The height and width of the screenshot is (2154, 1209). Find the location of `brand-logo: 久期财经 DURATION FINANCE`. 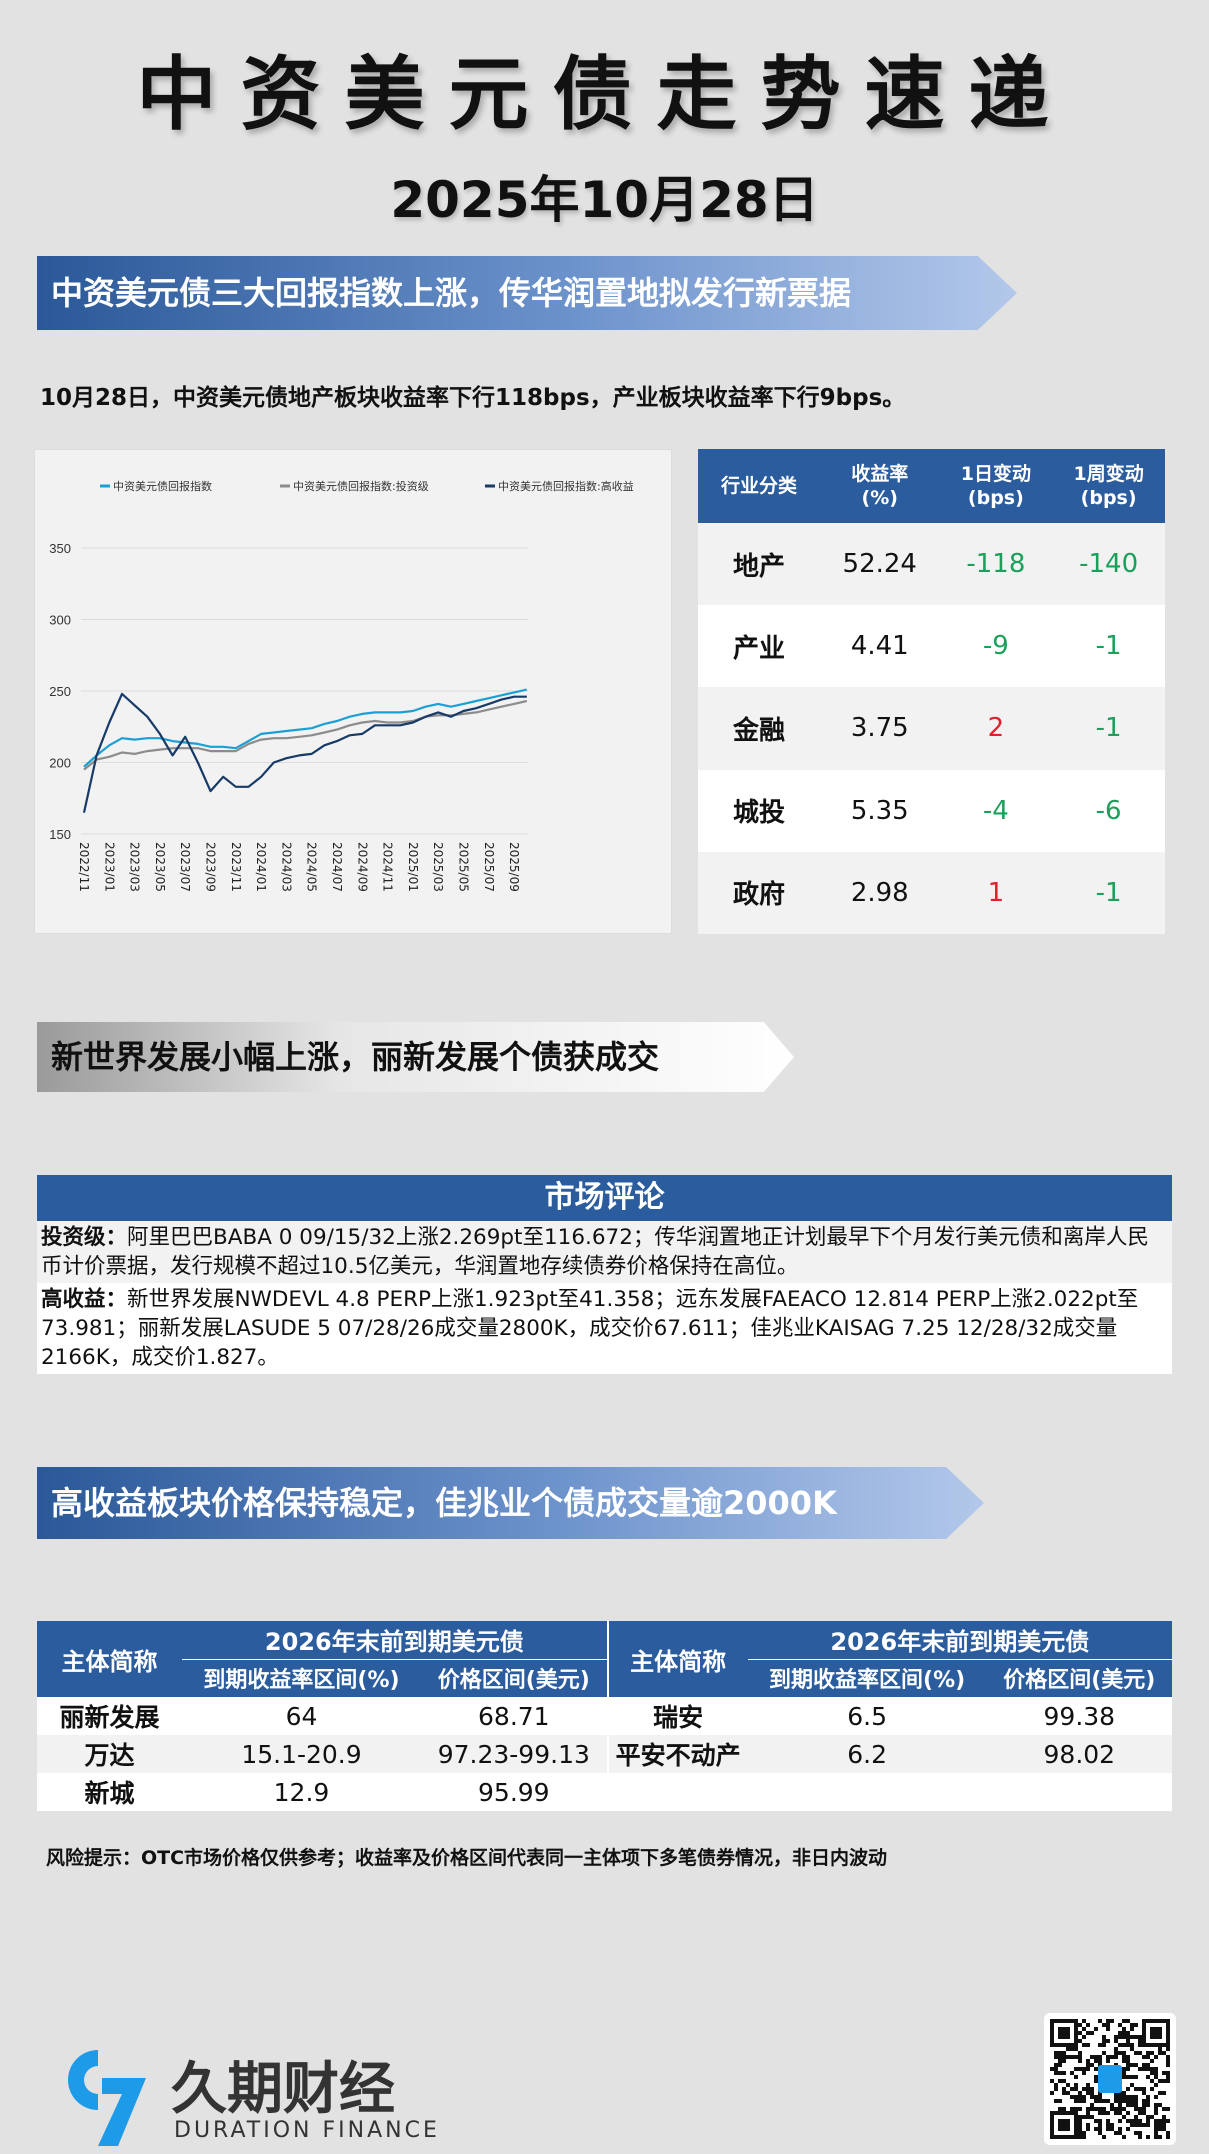

brand-logo: 久期财经 DURATION FINANCE is located at coordinates (256, 2095).